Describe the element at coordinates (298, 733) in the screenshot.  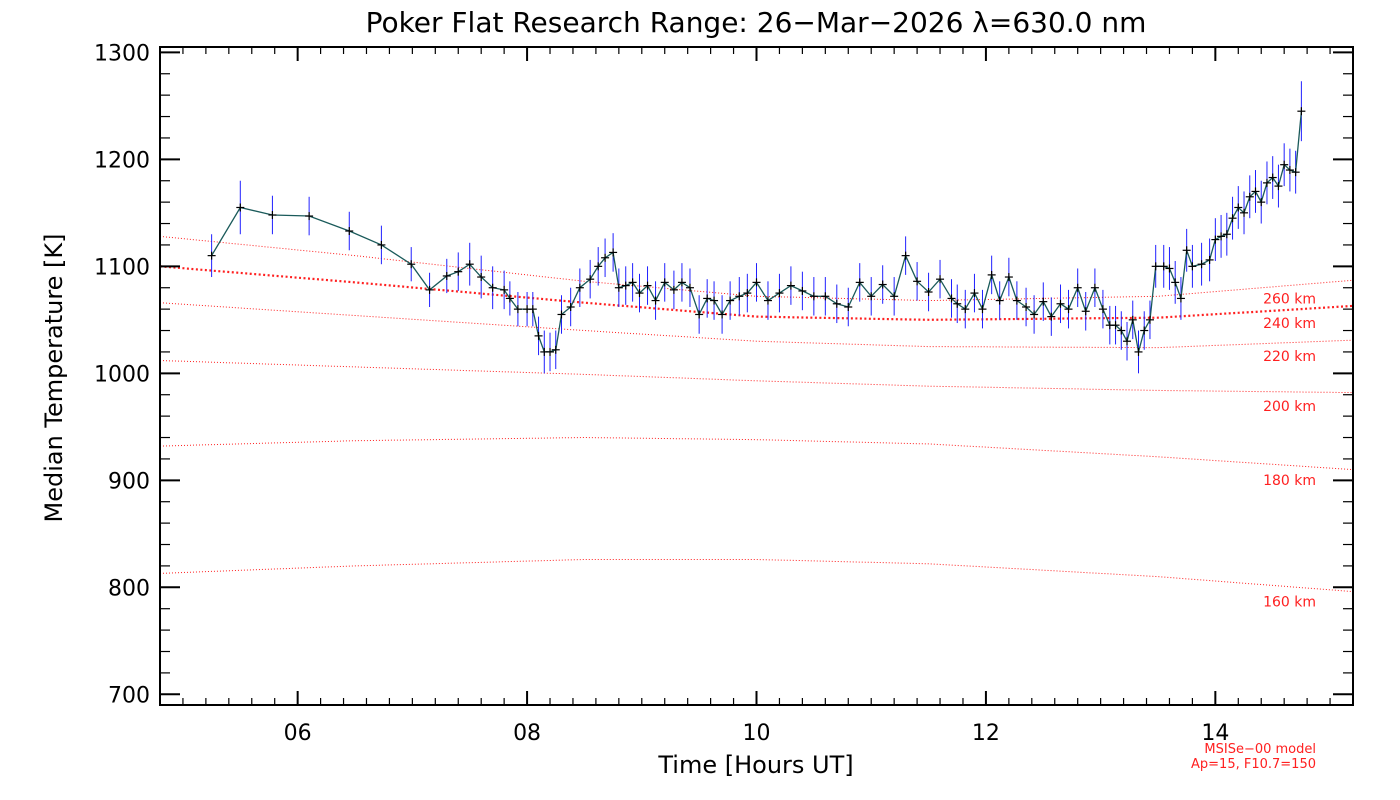
I see `x-tick-label: 06` at that location.